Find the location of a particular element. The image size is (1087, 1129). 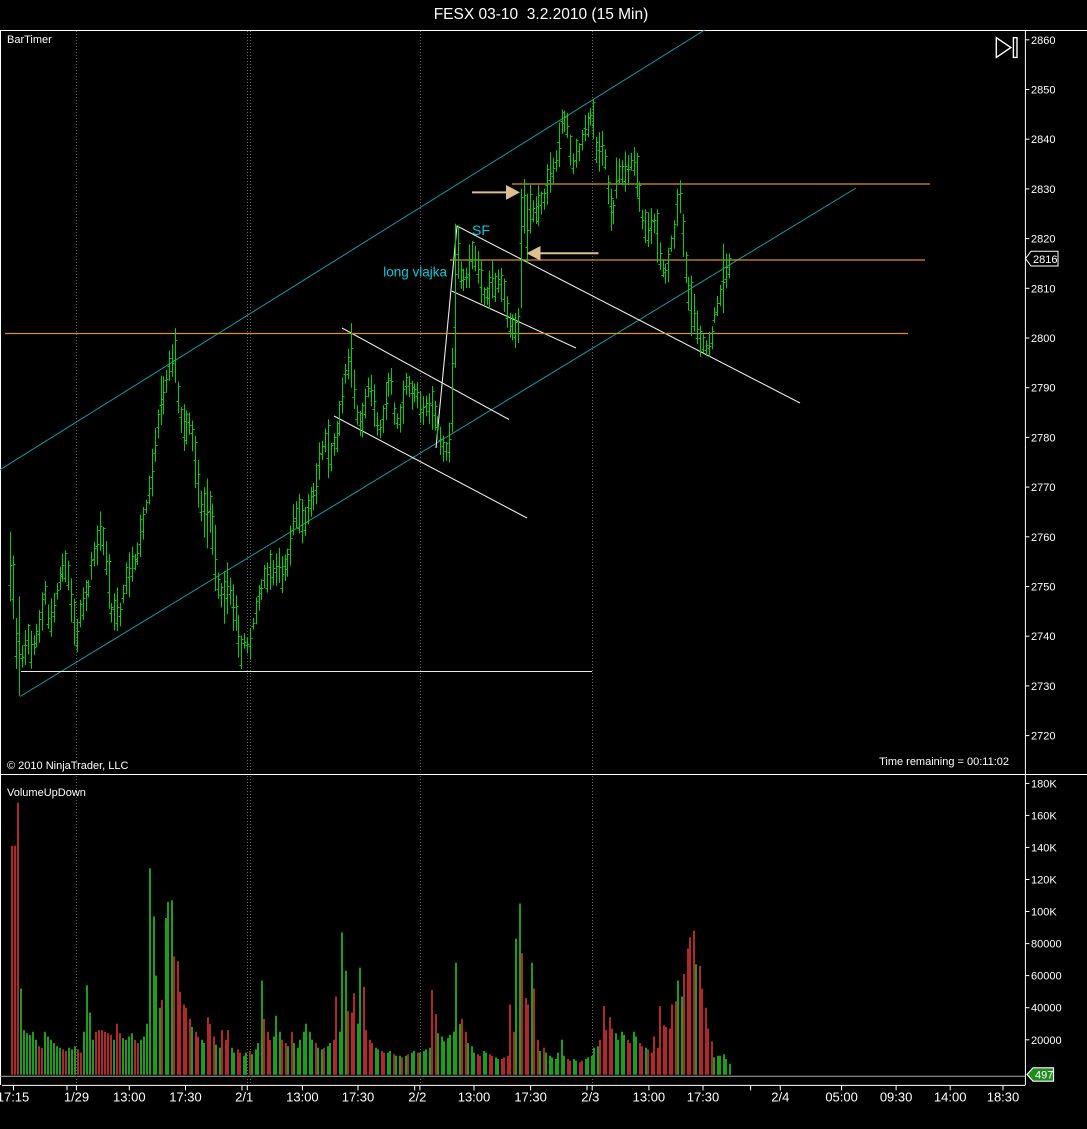

svg-text: 17:15 is located at coordinates (14, 1097).